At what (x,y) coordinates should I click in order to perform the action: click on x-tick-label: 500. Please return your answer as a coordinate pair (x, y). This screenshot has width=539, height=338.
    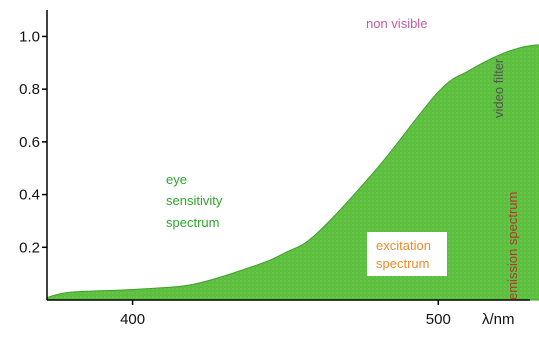
    Looking at the image, I should click on (438, 319).